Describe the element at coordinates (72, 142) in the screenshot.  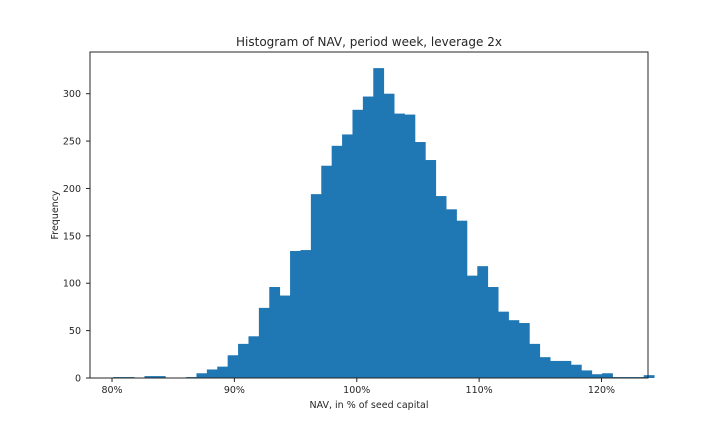
I see `y-tick-label: 250` at that location.